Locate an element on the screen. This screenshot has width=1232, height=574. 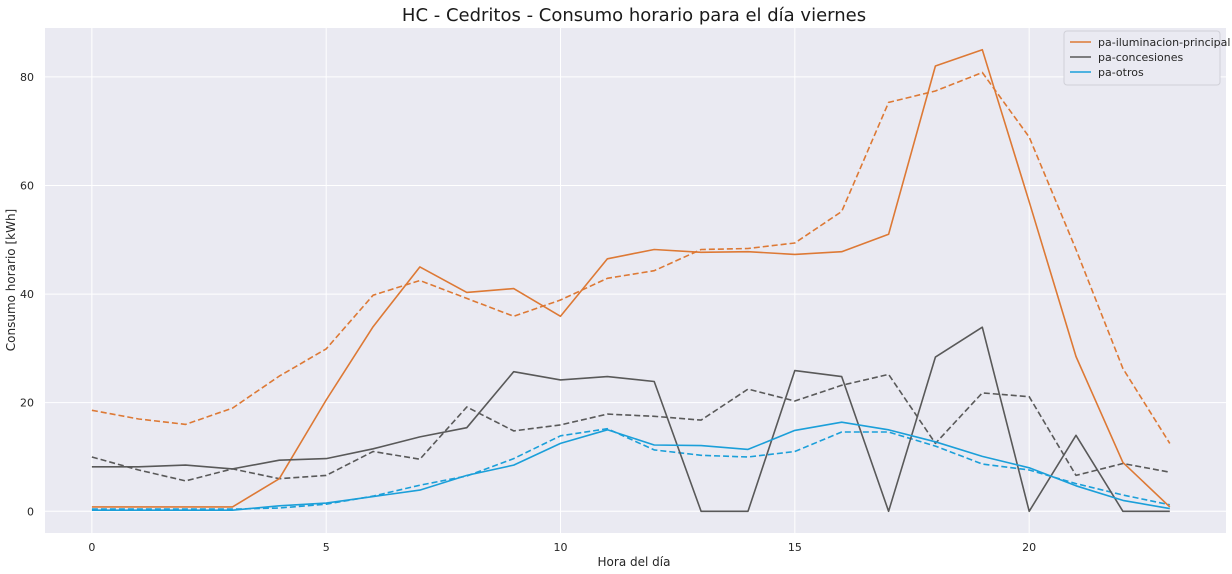
x-tick-label: 0 is located at coordinates (91, 547).